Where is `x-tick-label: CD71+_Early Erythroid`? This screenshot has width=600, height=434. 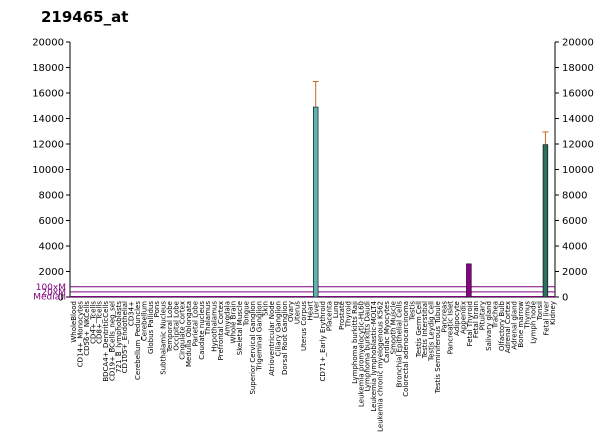 x-tick-label: CD71+_Early Erythroid is located at coordinates (323, 341).